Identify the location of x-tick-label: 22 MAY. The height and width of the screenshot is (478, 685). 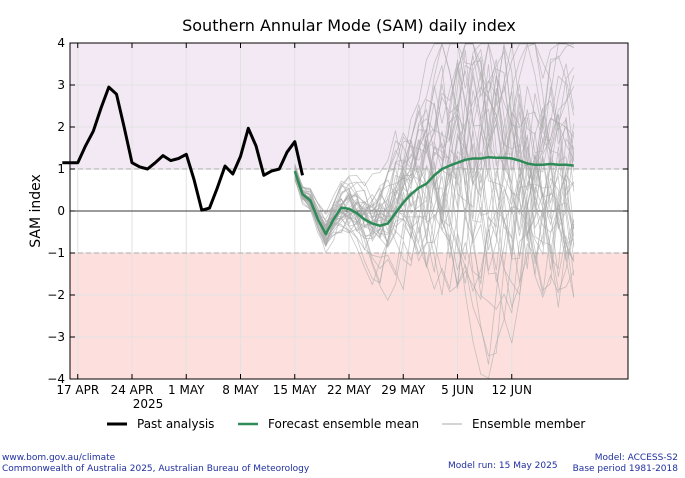
(349, 390).